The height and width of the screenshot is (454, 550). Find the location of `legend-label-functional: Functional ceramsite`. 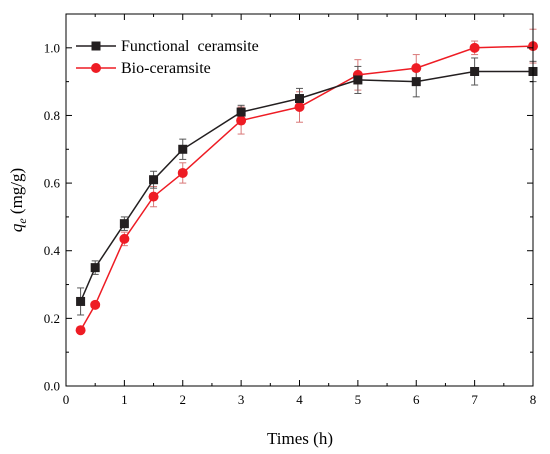

legend-label-functional: Functional ceramsite is located at coordinates (190, 46).